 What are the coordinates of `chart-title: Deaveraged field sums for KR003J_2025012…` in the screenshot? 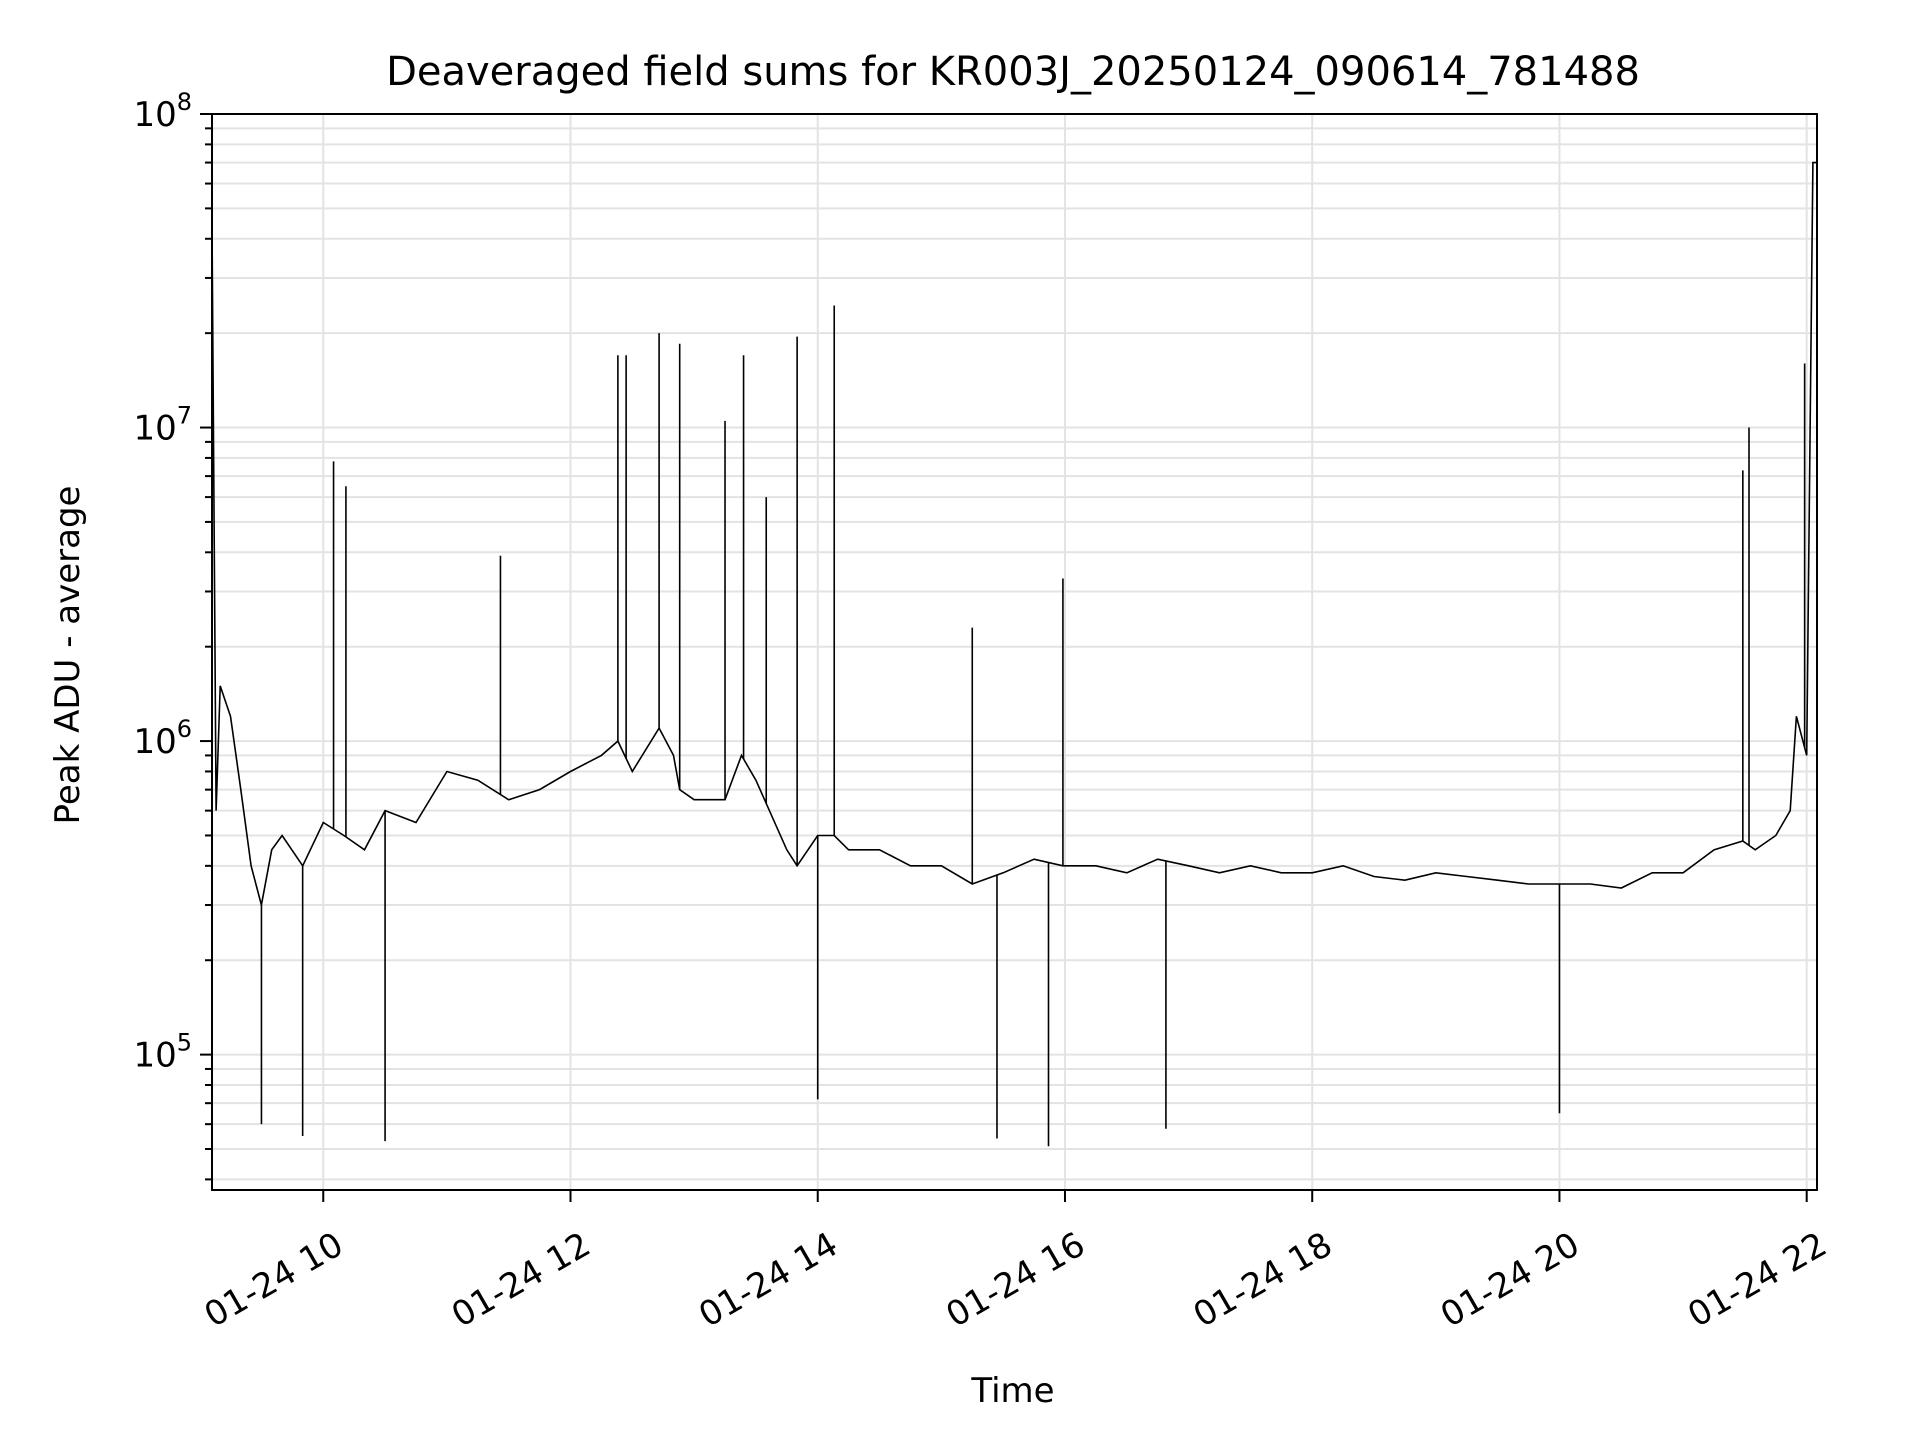 It's located at (1013, 72).